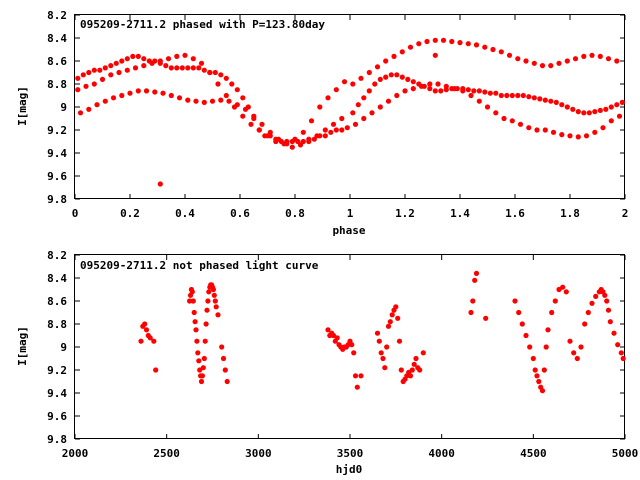  I want to click on x-tick-label: 0.2, so click(130, 213).